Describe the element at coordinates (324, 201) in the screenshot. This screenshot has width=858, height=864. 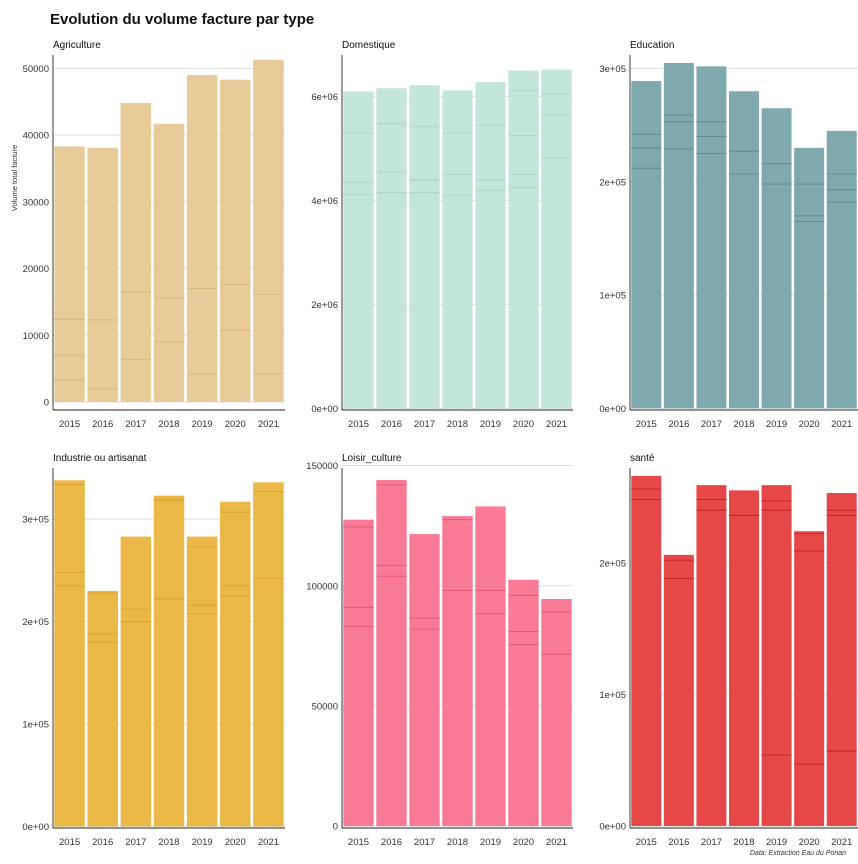
I see `y-tick-label: 4e+06` at that location.